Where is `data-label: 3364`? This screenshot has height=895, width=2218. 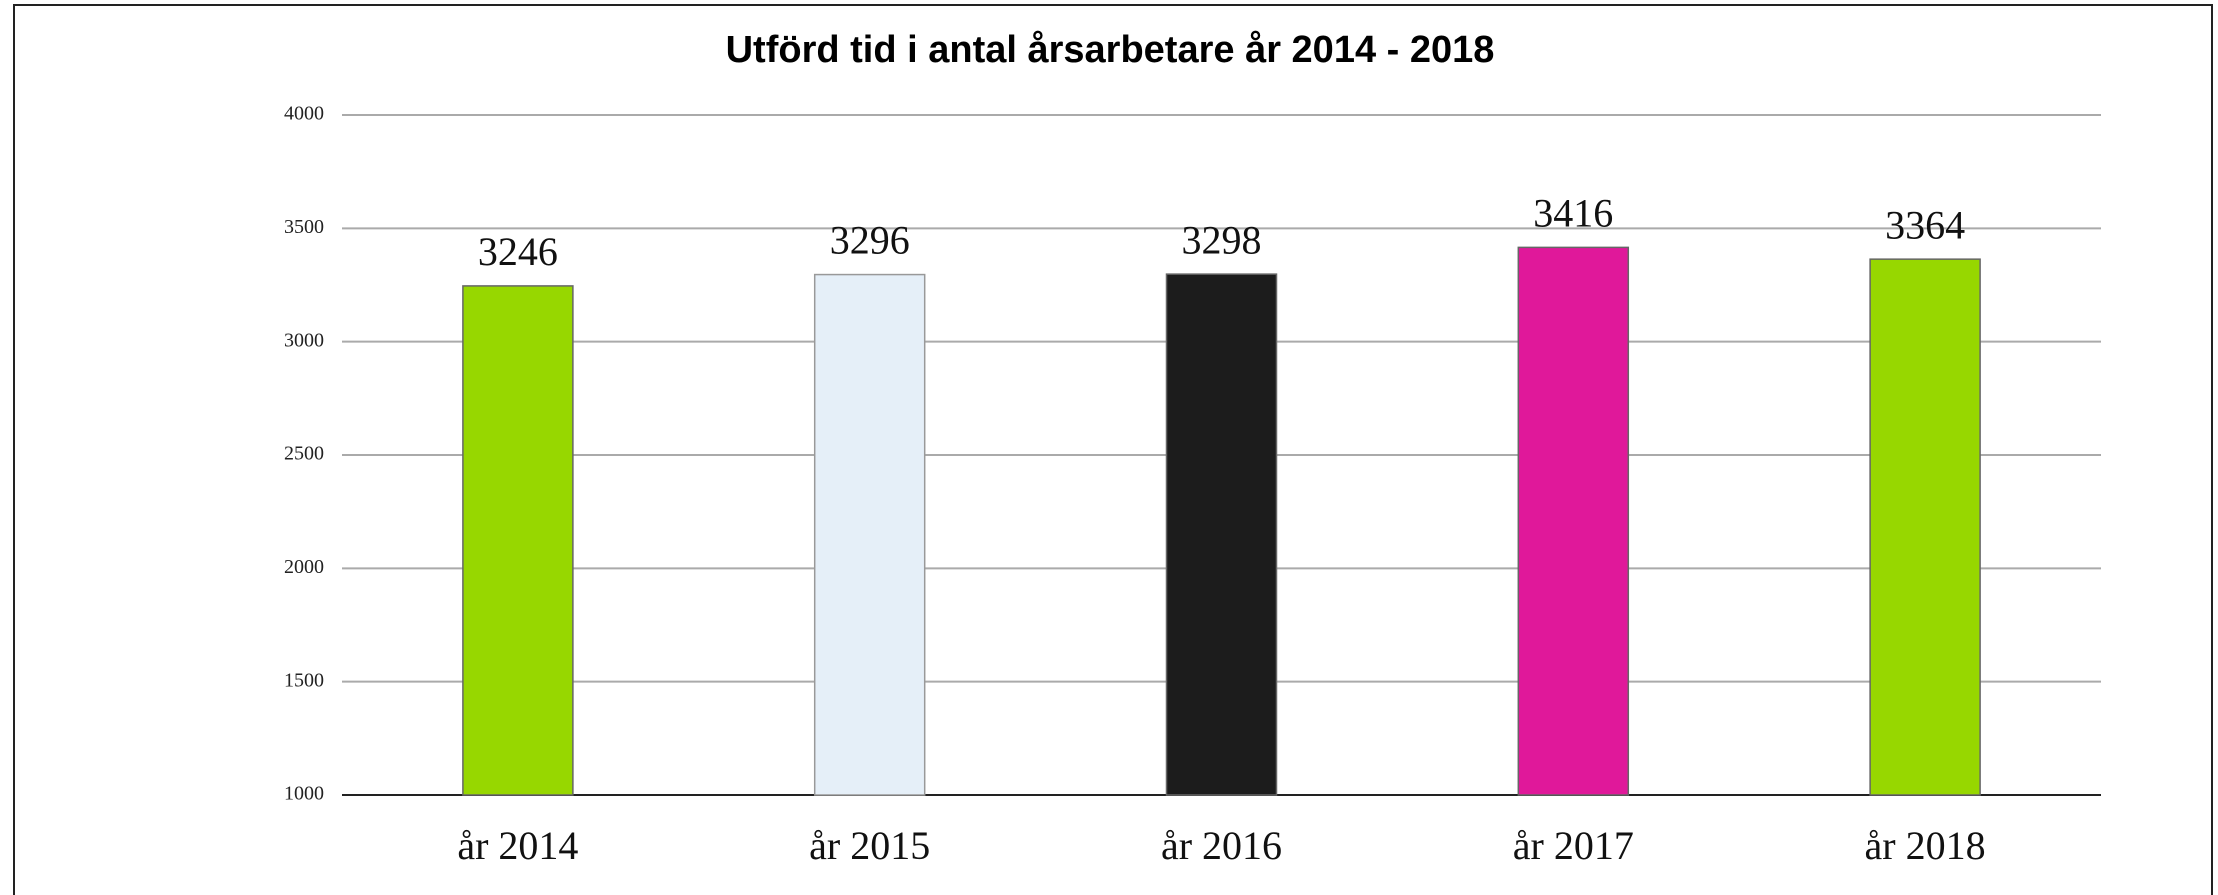 data-label: 3364 is located at coordinates (1925, 224).